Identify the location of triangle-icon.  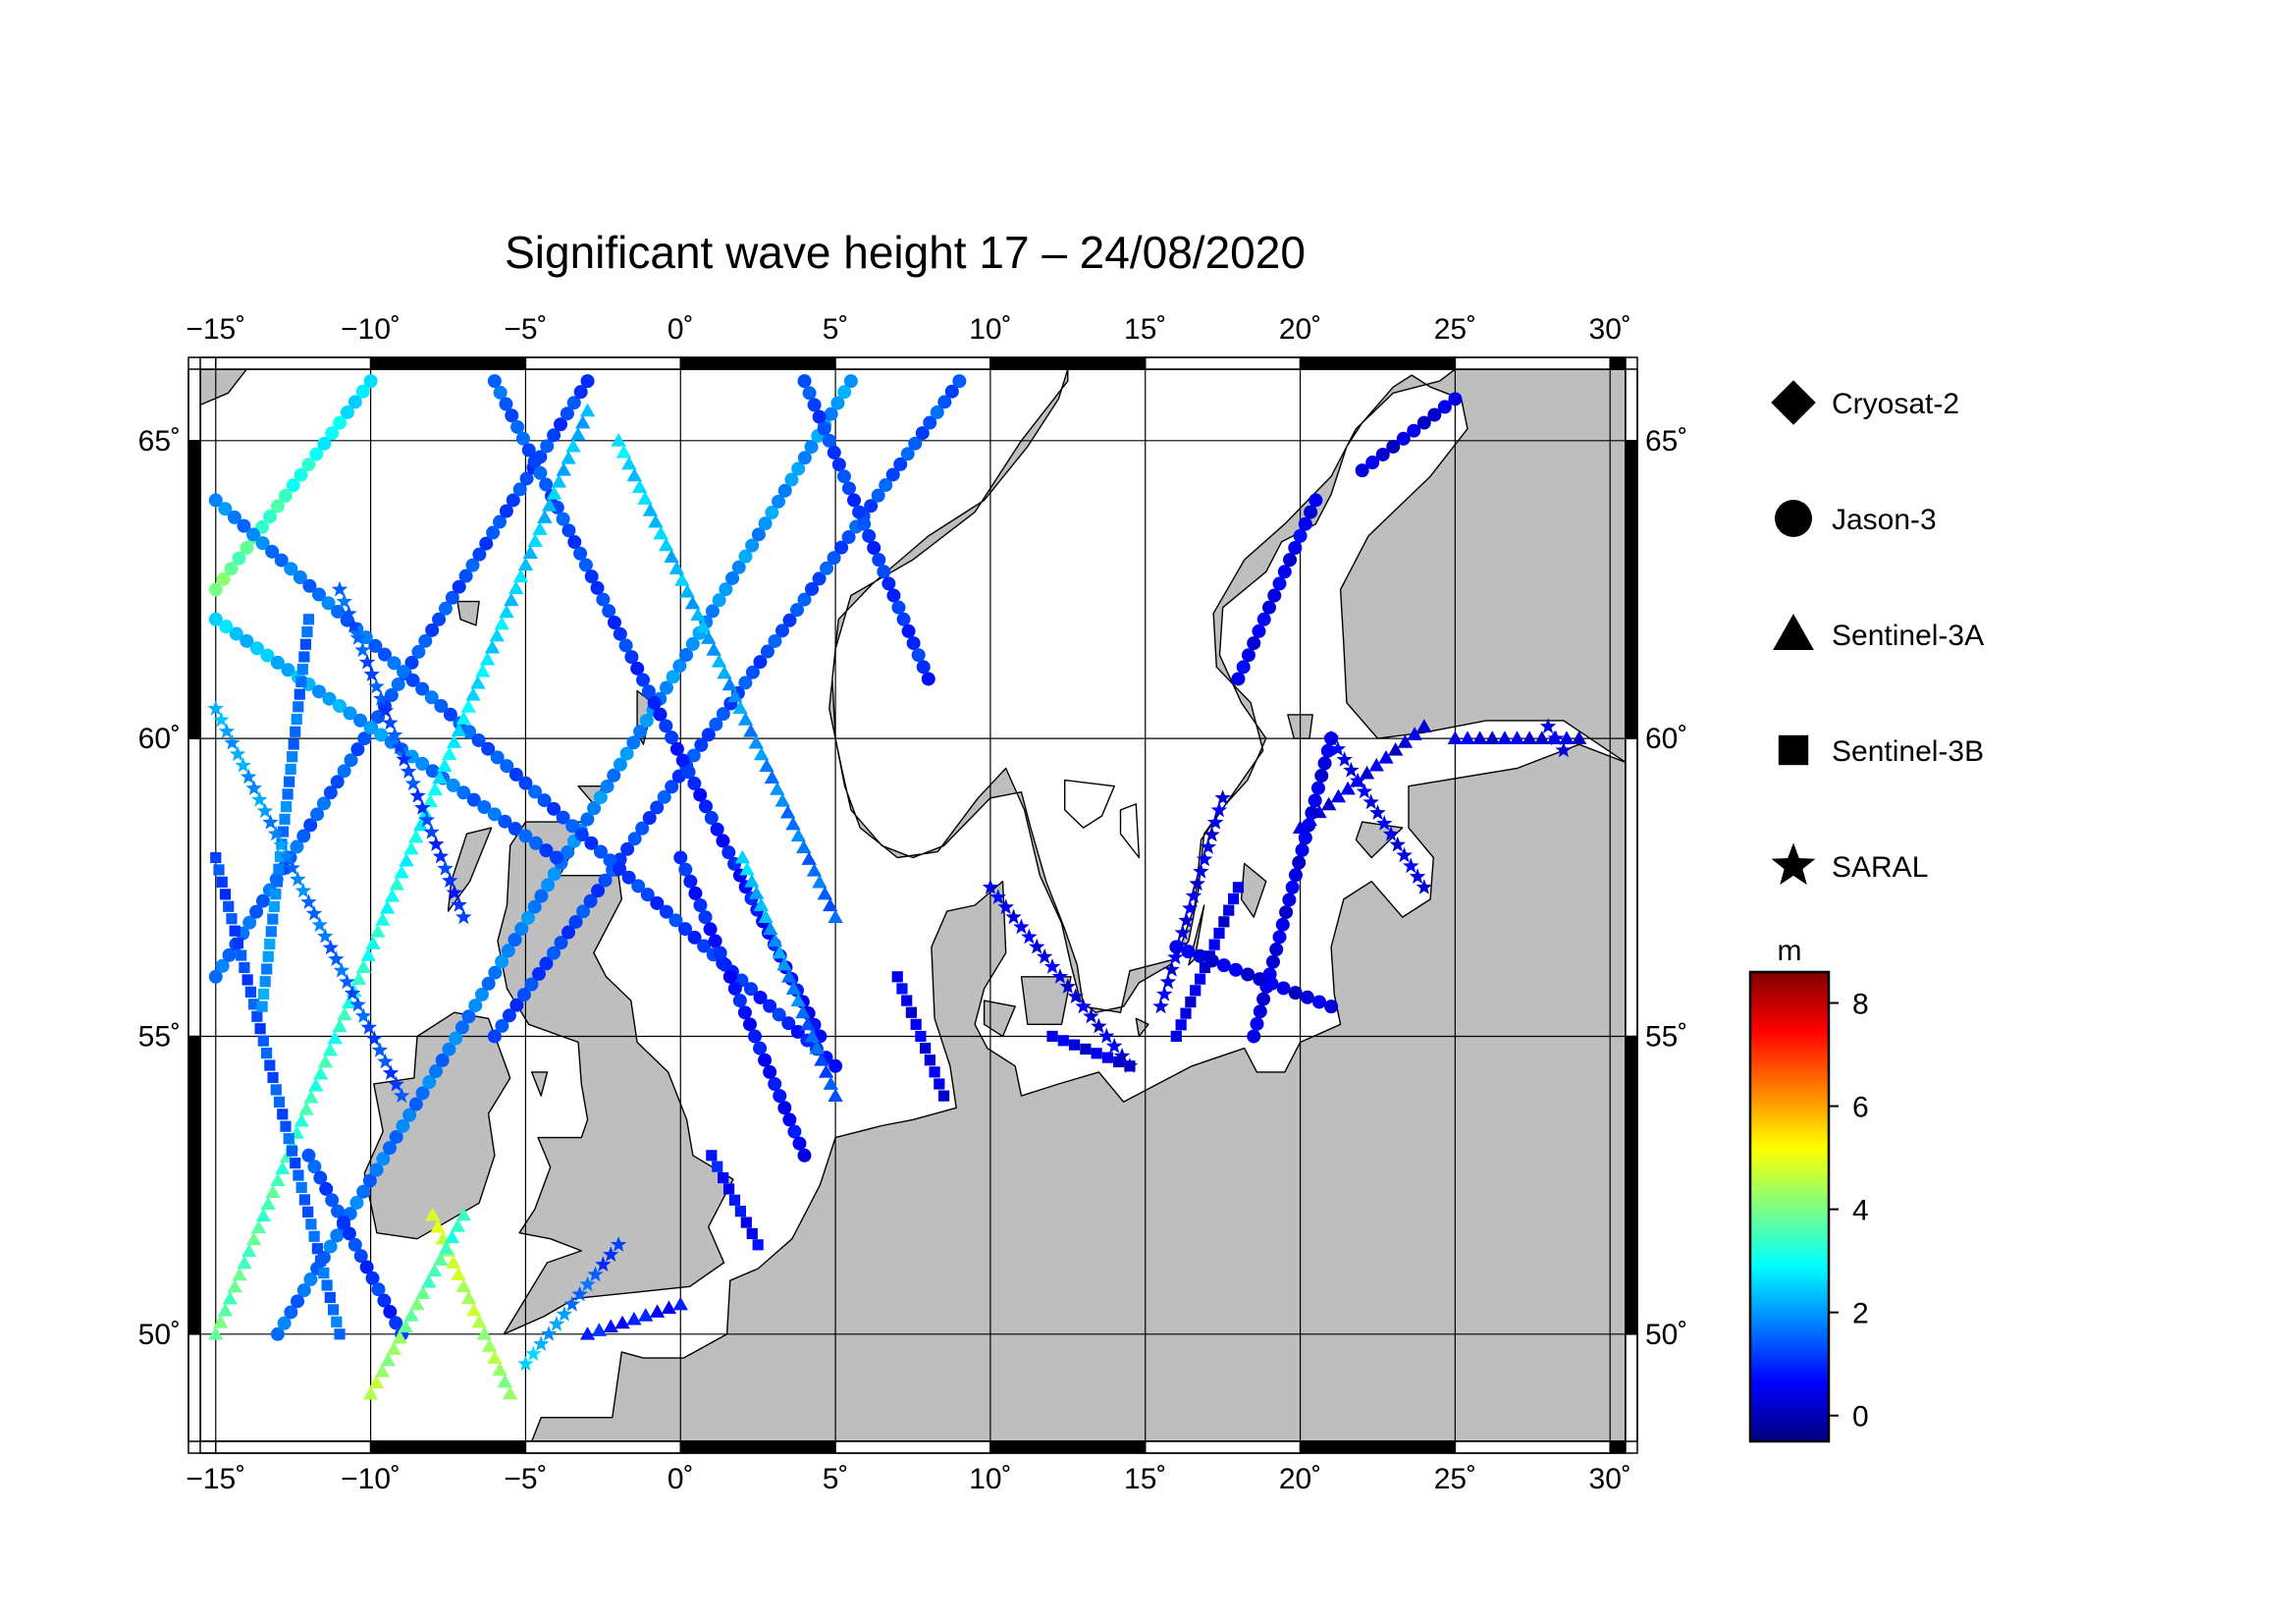
(1794, 632).